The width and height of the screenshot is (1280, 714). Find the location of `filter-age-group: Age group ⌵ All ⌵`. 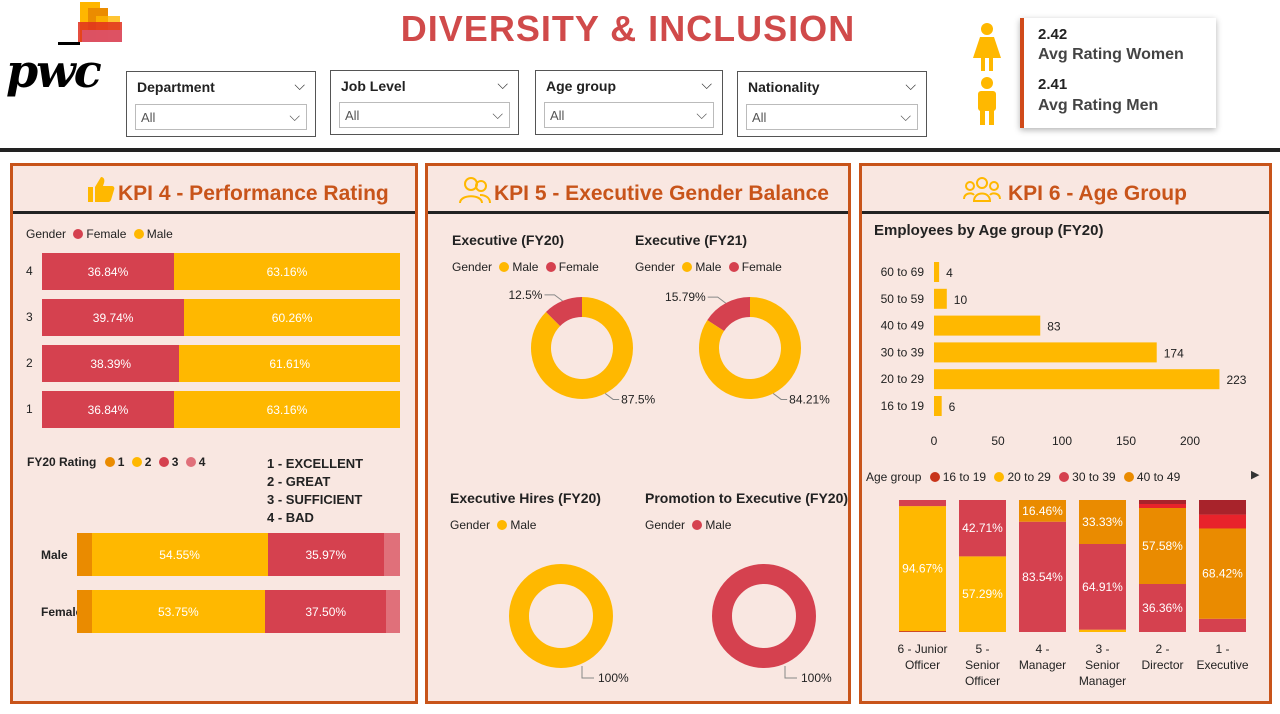

filter-age-group: Age group ⌵ All ⌵ is located at coordinates (629, 102).